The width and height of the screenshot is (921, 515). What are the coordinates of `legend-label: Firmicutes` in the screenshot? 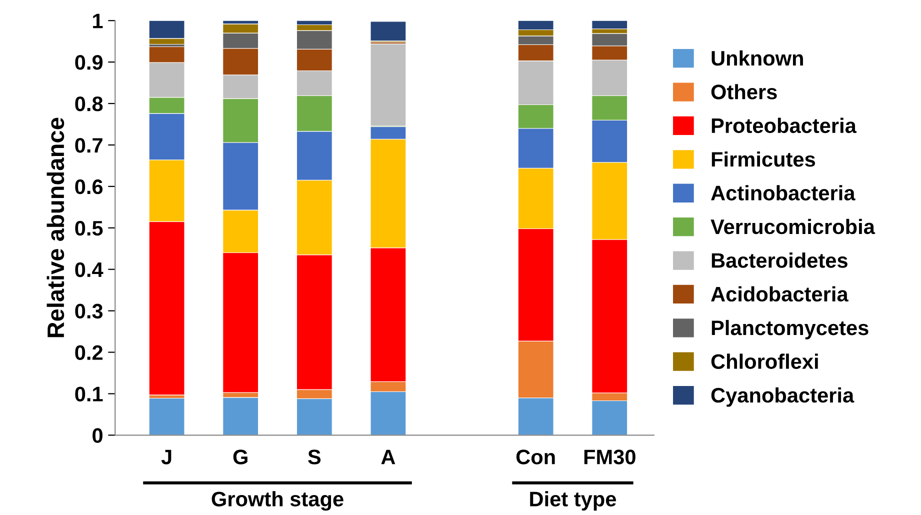 It's located at (764, 159).